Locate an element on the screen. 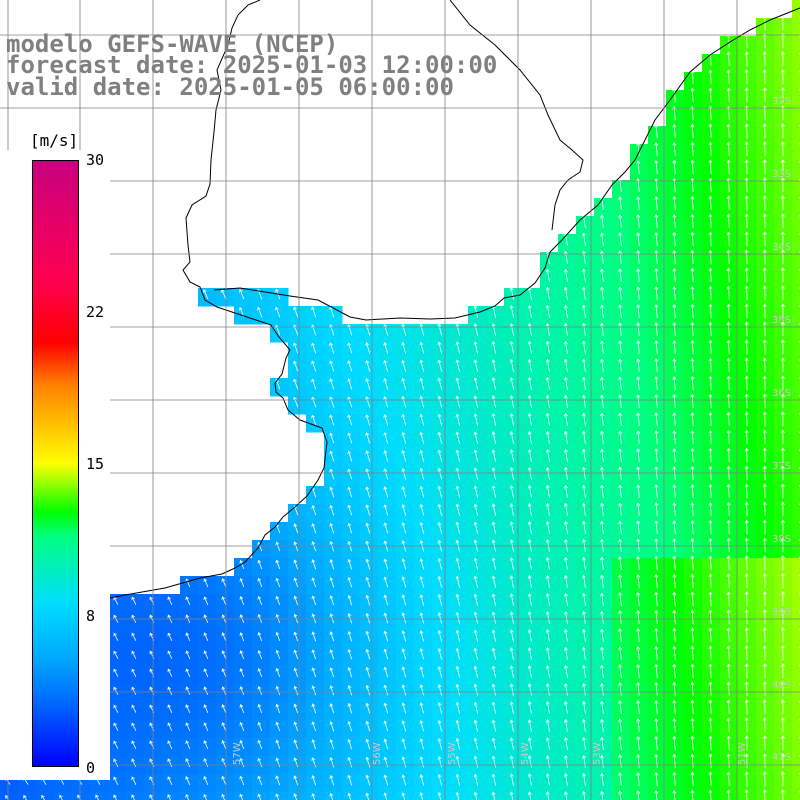 Image resolution: width=800 pixels, height=800 pixels. model-title: modelo GEFS-WAVE (NCEP) is located at coordinates (172, 44).